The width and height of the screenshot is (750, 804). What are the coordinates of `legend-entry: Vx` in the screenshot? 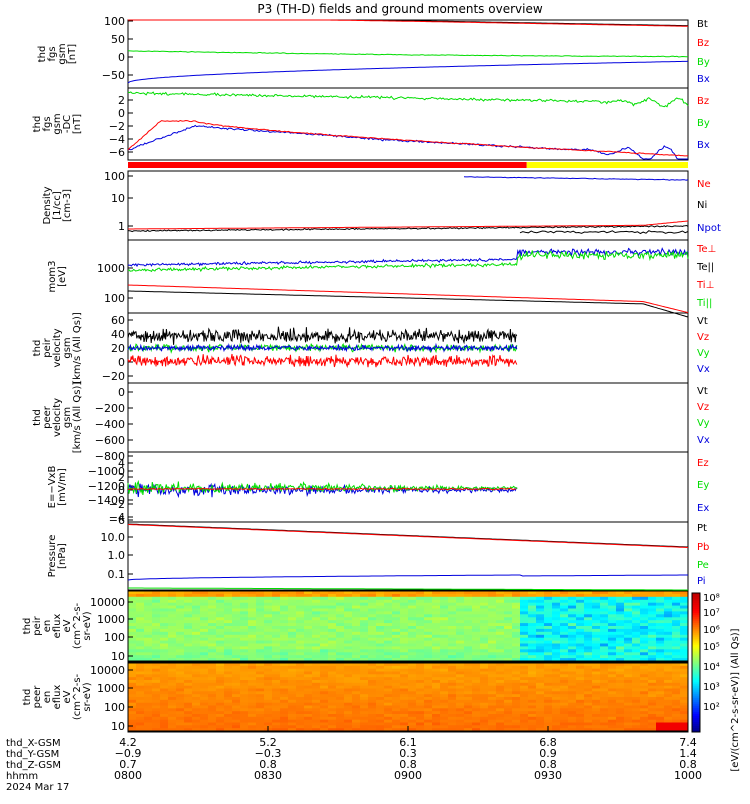 It's located at (703, 440).